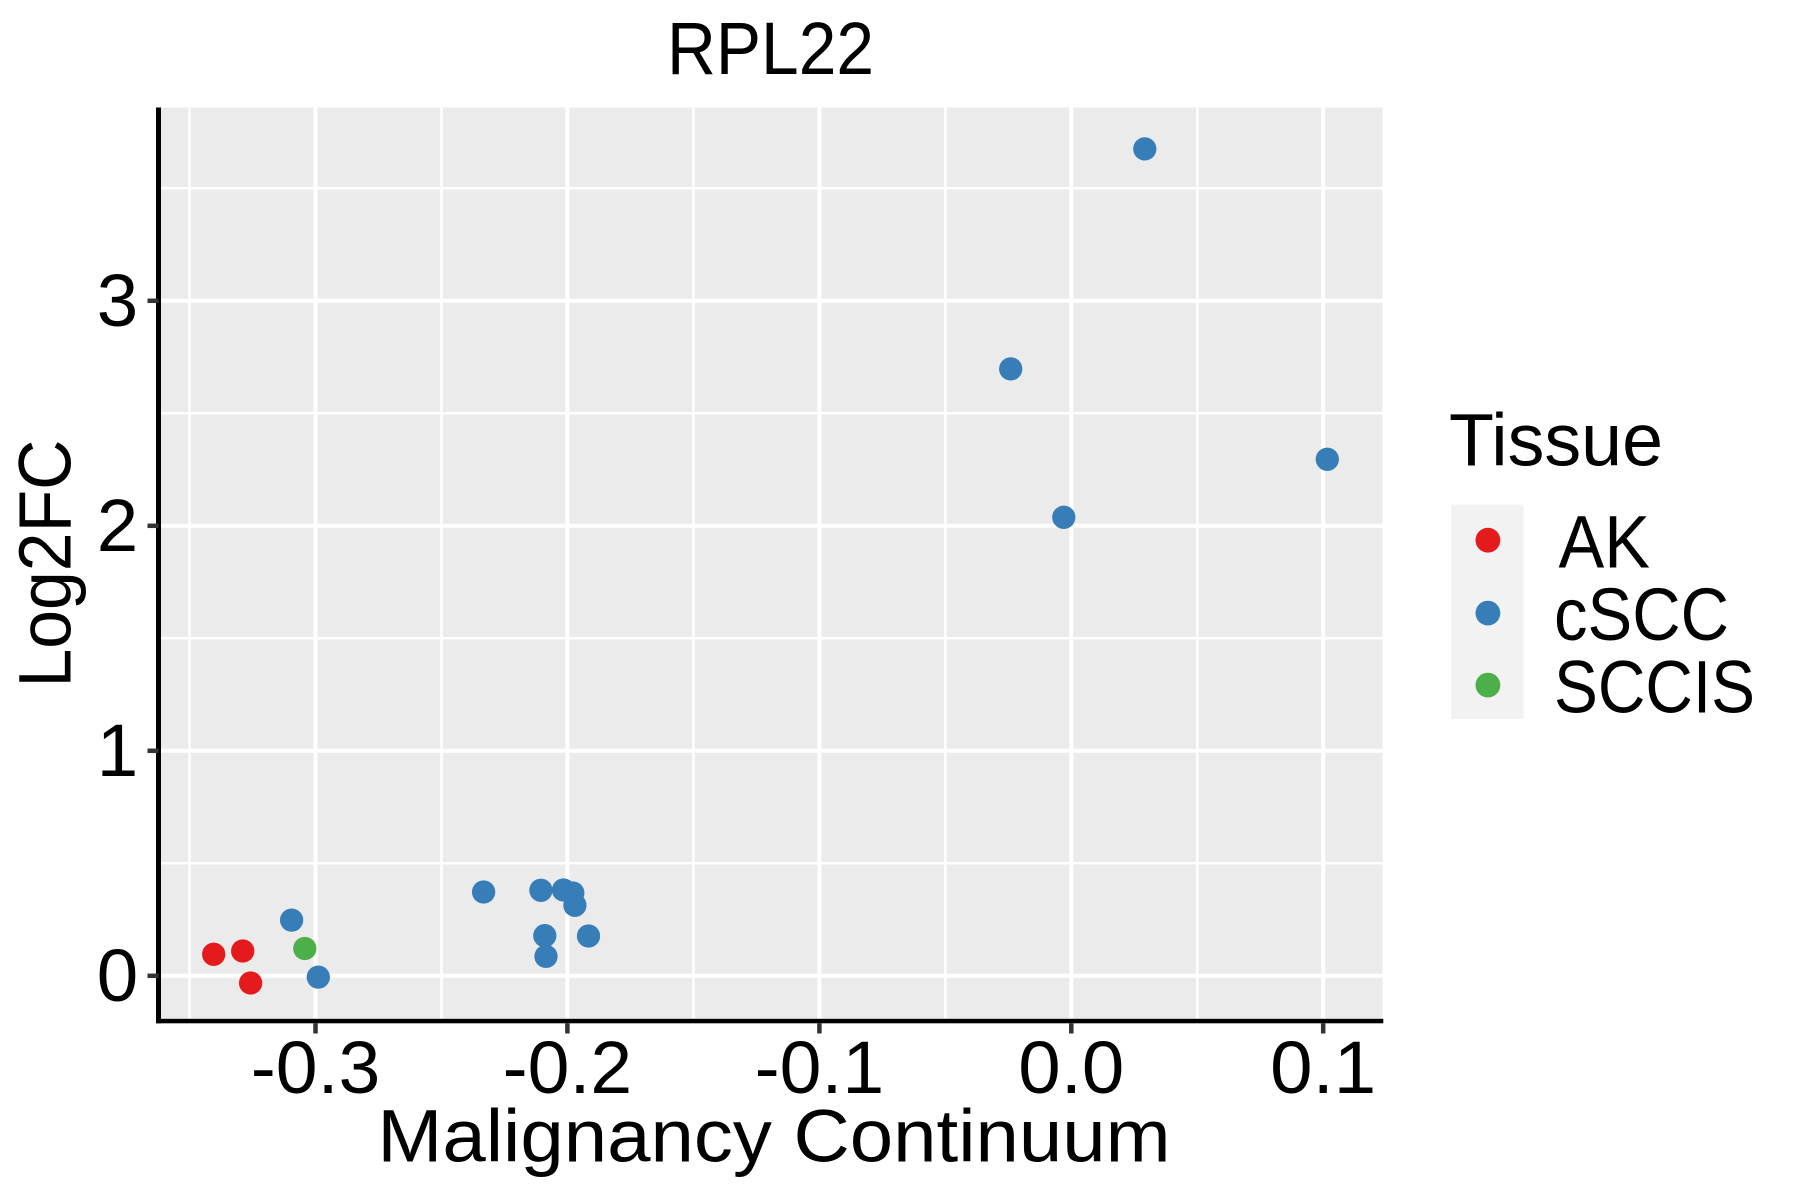 This screenshot has height=1200, width=1800. Describe the element at coordinates (770, 48) in the screenshot. I see `svg-text: RPL22` at that location.